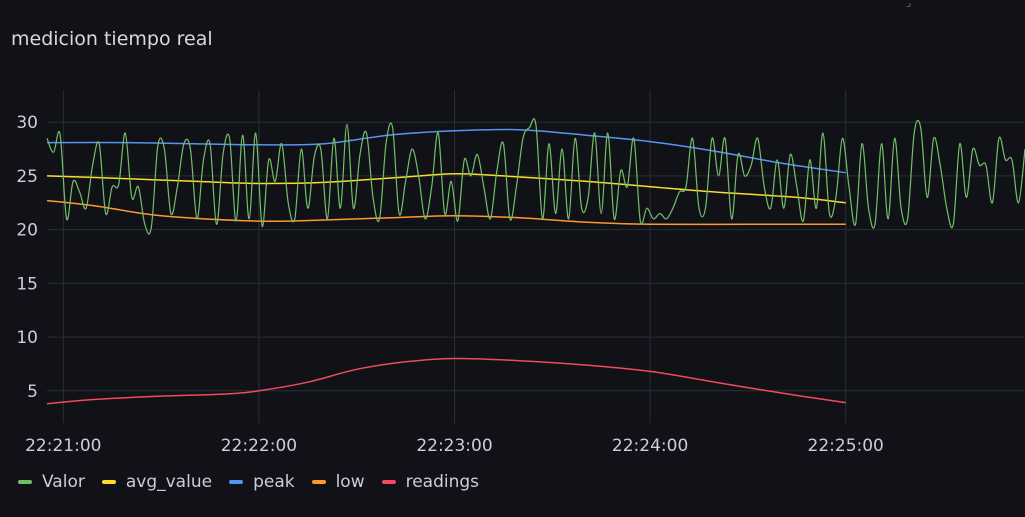 The height and width of the screenshot is (517, 1025). What do you see at coordinates (32, 392) in the screenshot?
I see `y-tick-label: 5` at bounding box center [32, 392].